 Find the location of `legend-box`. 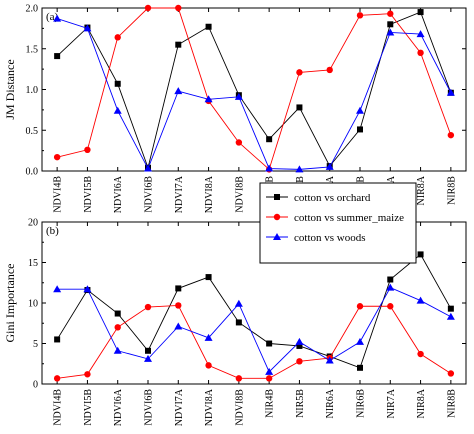

legend-box is located at coordinates (338, 223).